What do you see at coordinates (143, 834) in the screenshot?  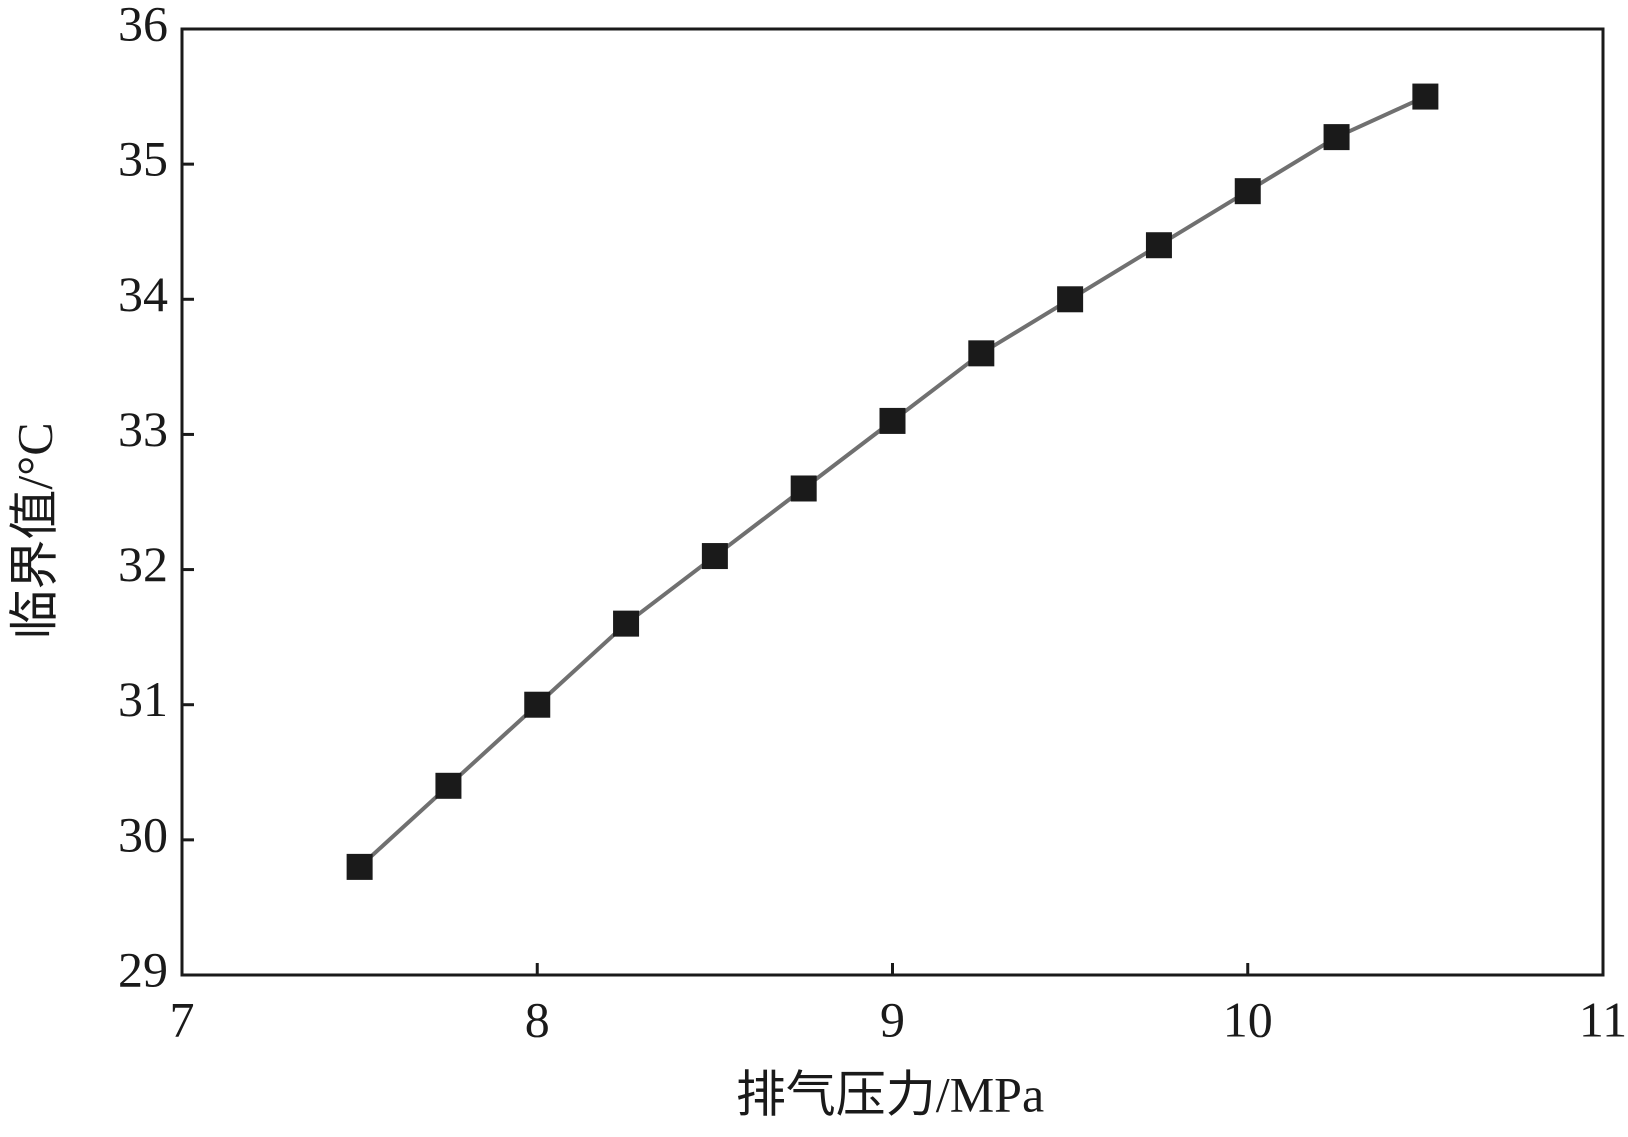 I see `y-tick-label: 30` at bounding box center [143, 834].